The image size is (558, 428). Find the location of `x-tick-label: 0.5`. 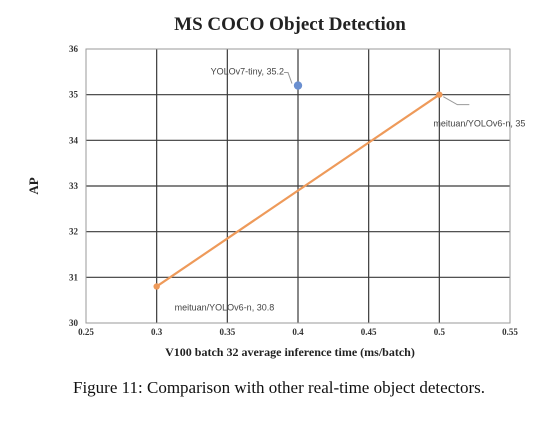

x-tick-label: 0.5 is located at coordinates (440, 332).